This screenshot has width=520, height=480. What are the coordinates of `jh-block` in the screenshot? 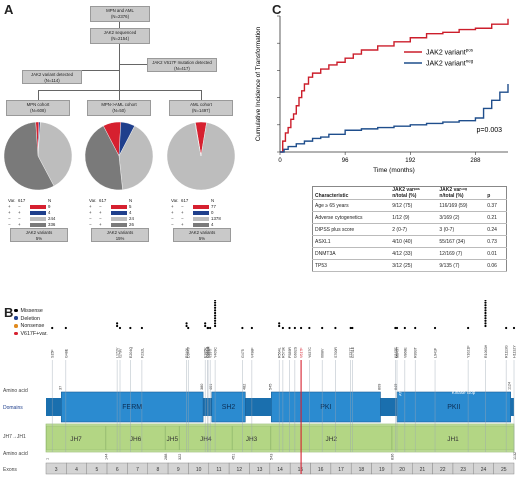 It's located at (135, 438).